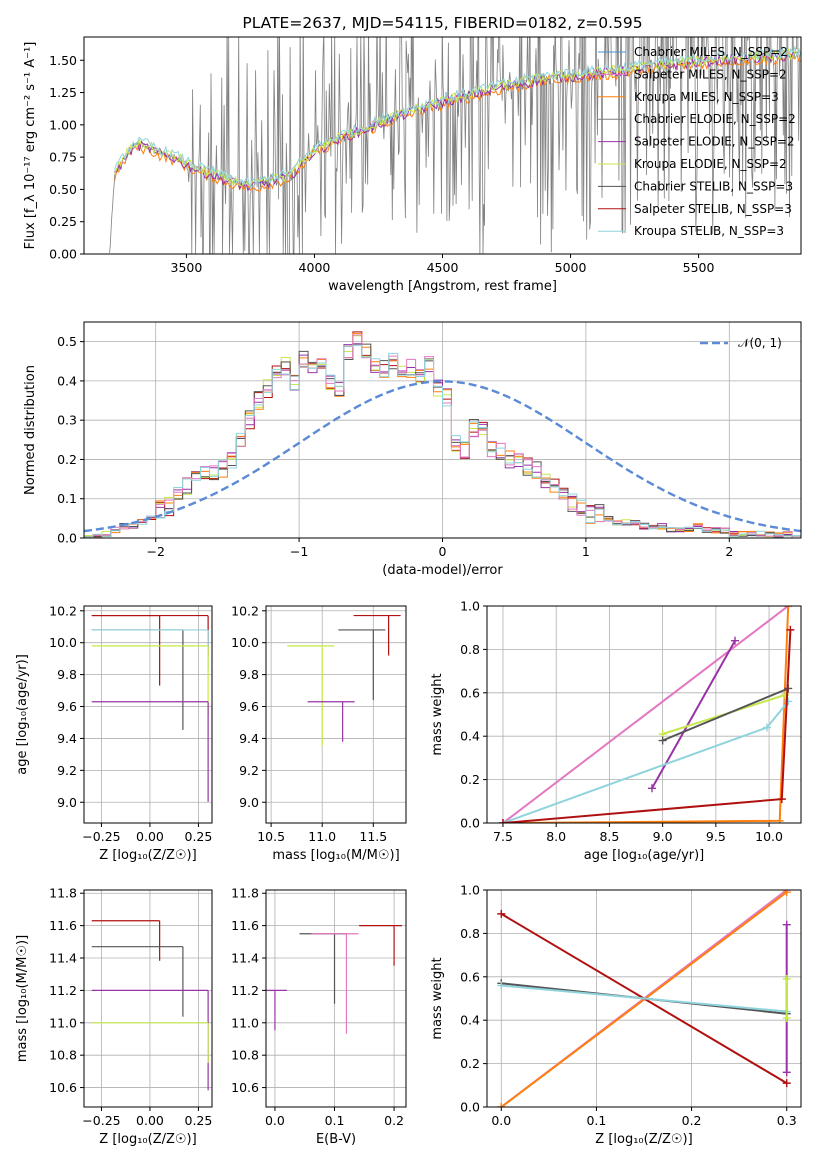 Image resolution: width=819 pixels, height=1170 pixels. Describe the element at coordinates (63, 92) in the screenshot. I see `y-tick-label: 1.25` at that location.